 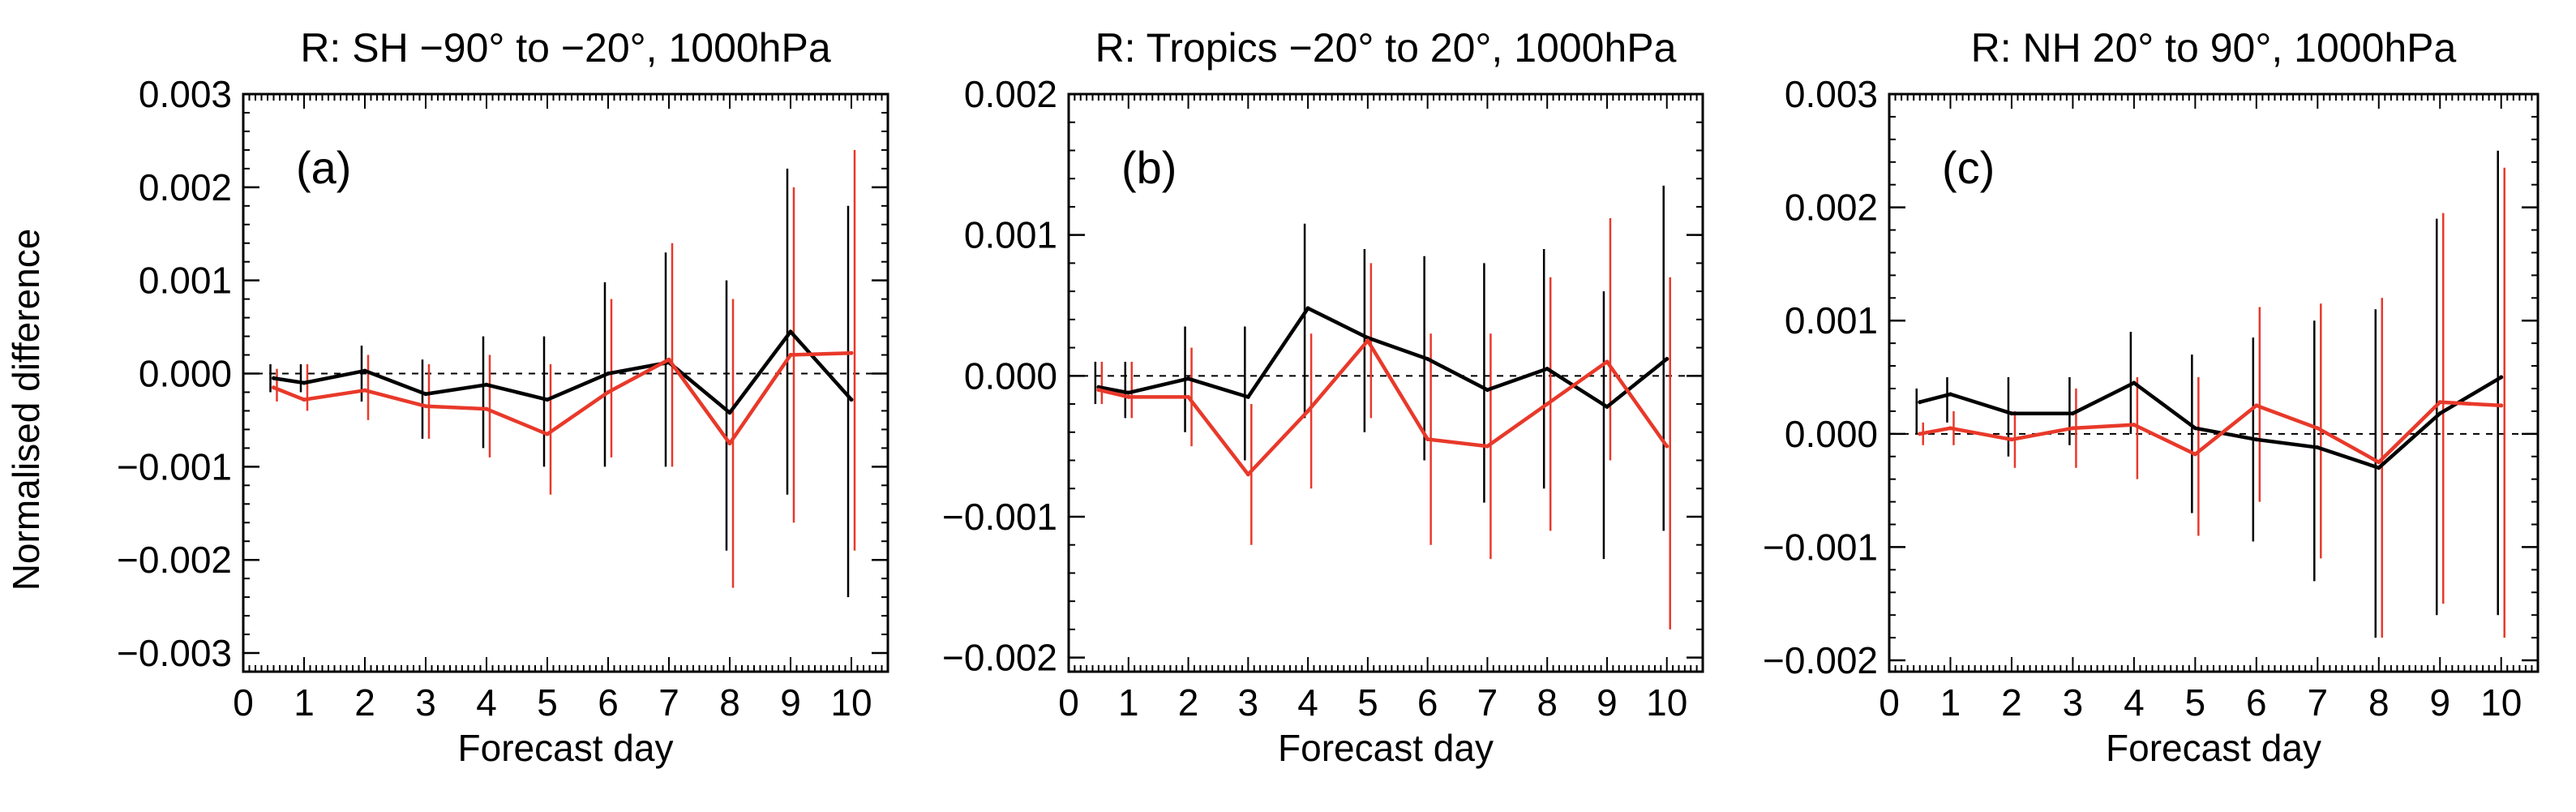 What do you see at coordinates (1386, 48) in the screenshot?
I see `chart-title: R: Tropics −20° to 20°, 1000hPa` at bounding box center [1386, 48].